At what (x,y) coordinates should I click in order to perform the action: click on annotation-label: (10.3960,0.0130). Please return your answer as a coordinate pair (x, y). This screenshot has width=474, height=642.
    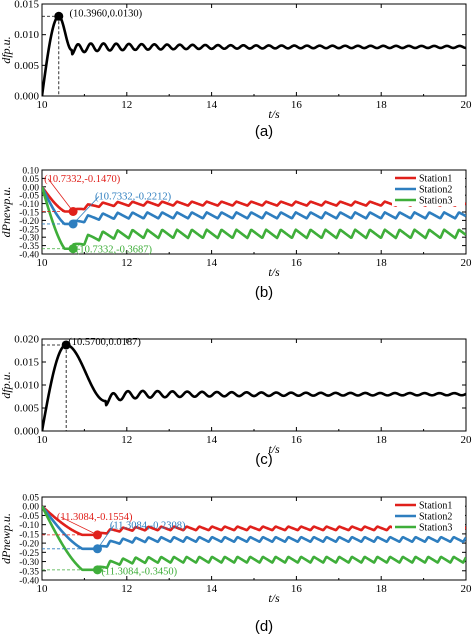
    Looking at the image, I should click on (106, 13).